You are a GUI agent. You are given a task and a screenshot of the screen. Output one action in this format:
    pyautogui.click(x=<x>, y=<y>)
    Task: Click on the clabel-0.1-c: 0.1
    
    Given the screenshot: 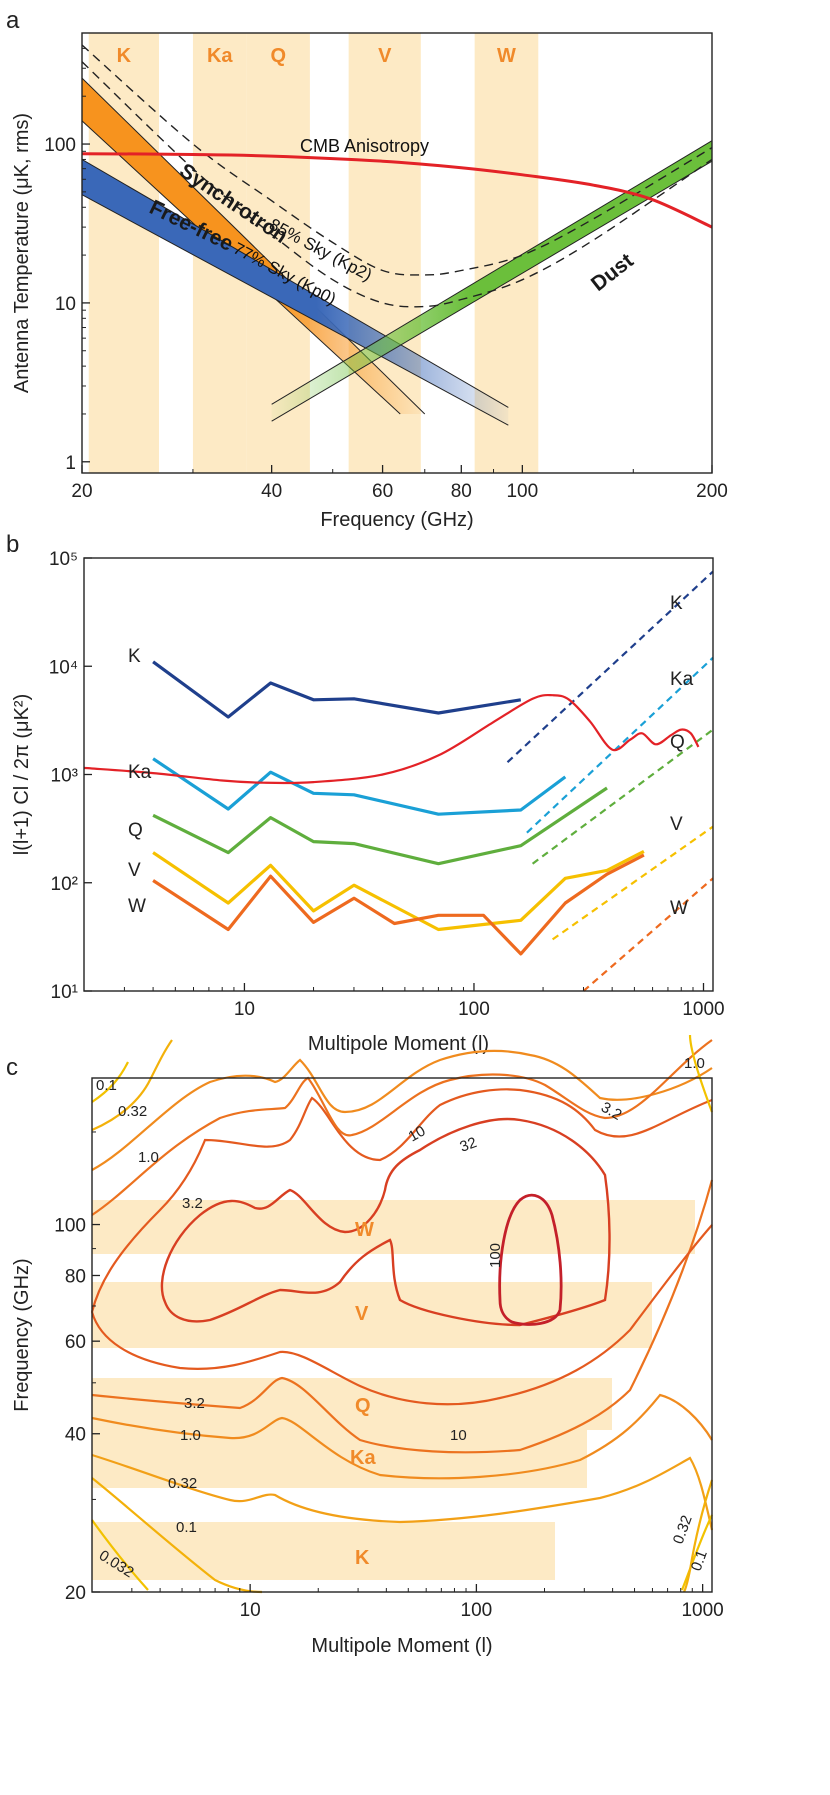 What is the action you would take?
    pyautogui.click(x=699, y=1560)
    